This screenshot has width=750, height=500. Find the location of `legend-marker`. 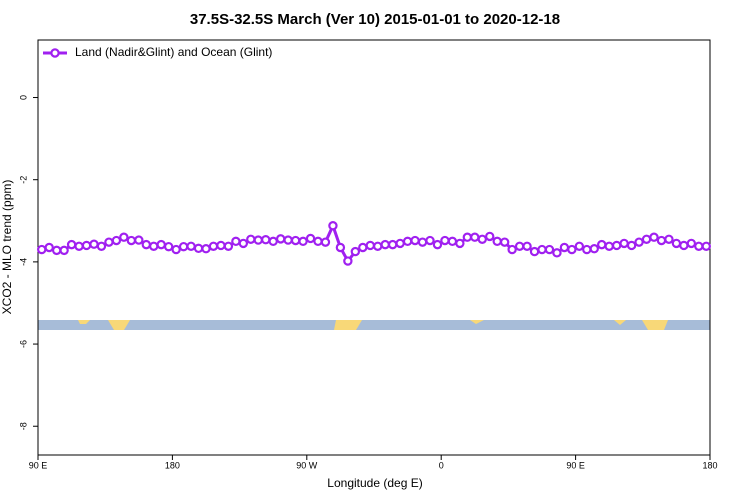

legend-marker is located at coordinates (55, 53).